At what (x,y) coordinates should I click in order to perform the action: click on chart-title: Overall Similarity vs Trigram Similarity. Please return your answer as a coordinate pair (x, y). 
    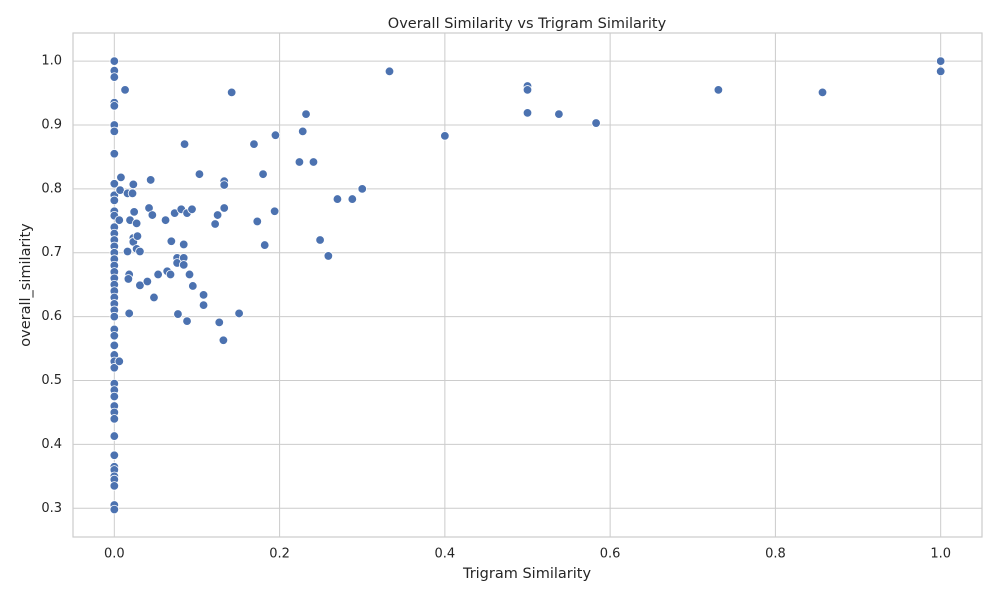
    Looking at the image, I should click on (527, 24).